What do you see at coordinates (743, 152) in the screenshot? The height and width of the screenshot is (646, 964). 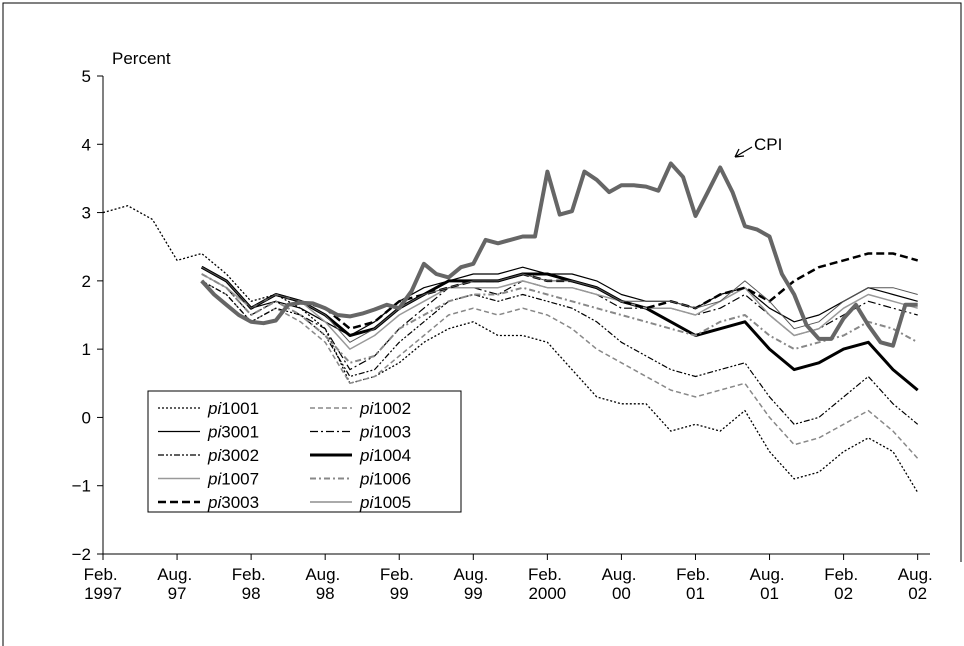 I see `annotation-arrow` at bounding box center [743, 152].